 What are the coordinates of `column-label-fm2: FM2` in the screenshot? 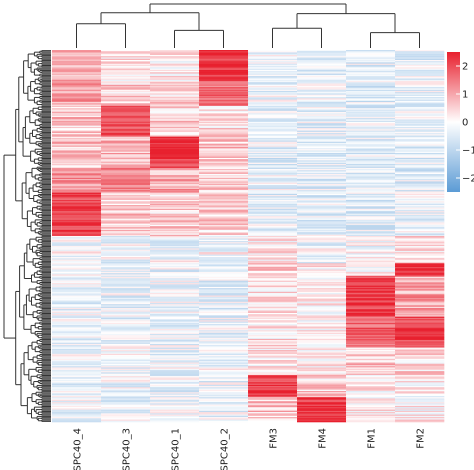 It's located at (421, 438).